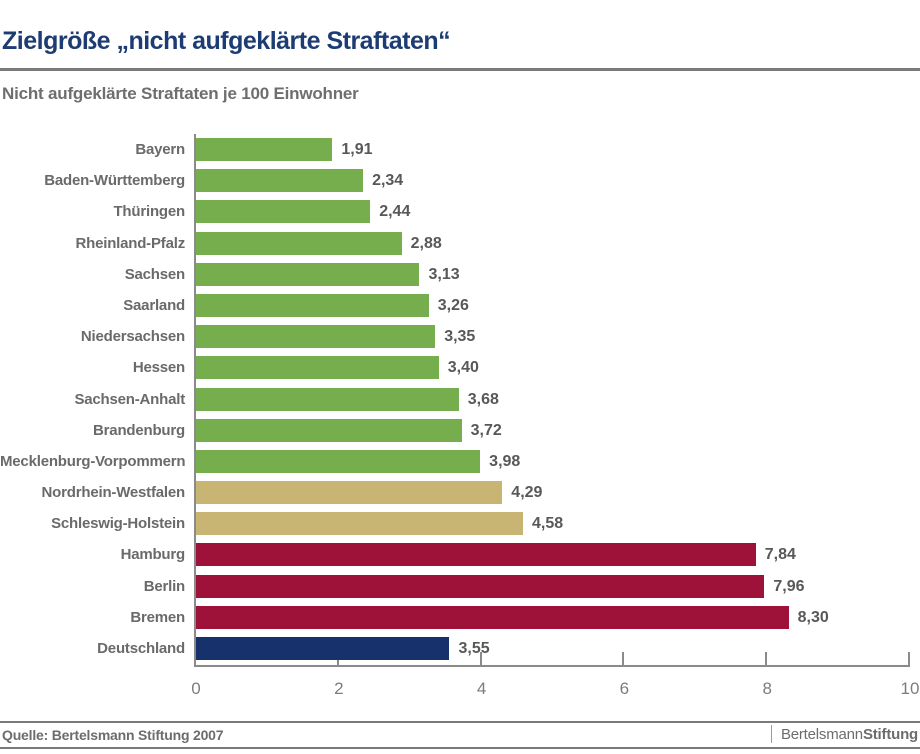 The image size is (920, 754). What do you see at coordinates (460, 748) in the screenshot?
I see `footer-divider-bottom` at bounding box center [460, 748].